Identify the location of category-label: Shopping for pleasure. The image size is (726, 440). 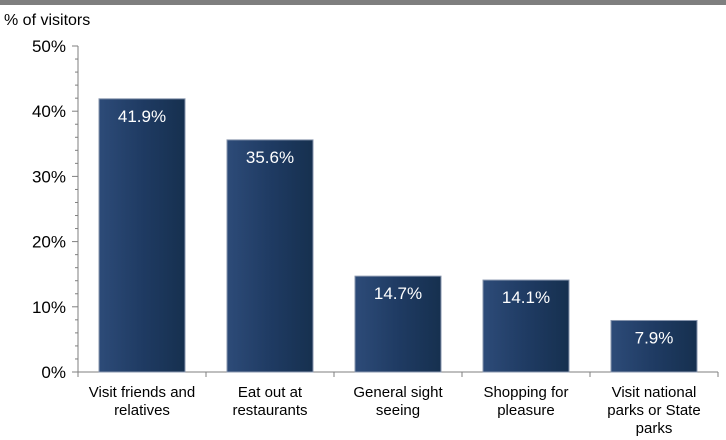
(525, 401).